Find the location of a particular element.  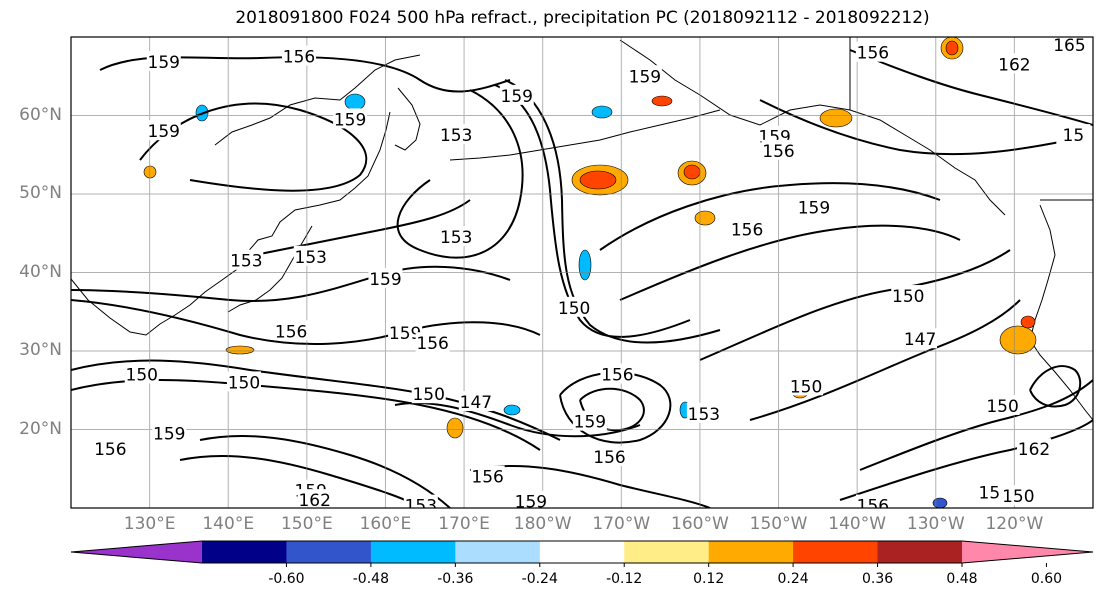

colorbar-tick-label: 0.24 is located at coordinates (793, 579).